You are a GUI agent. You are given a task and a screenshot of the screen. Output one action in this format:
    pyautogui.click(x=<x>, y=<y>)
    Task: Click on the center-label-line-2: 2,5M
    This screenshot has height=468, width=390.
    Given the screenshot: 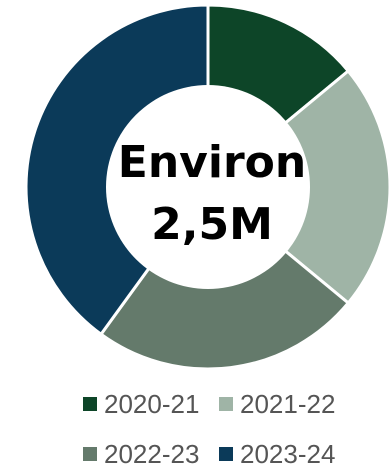 What is the action you would take?
    pyautogui.click(x=212, y=224)
    